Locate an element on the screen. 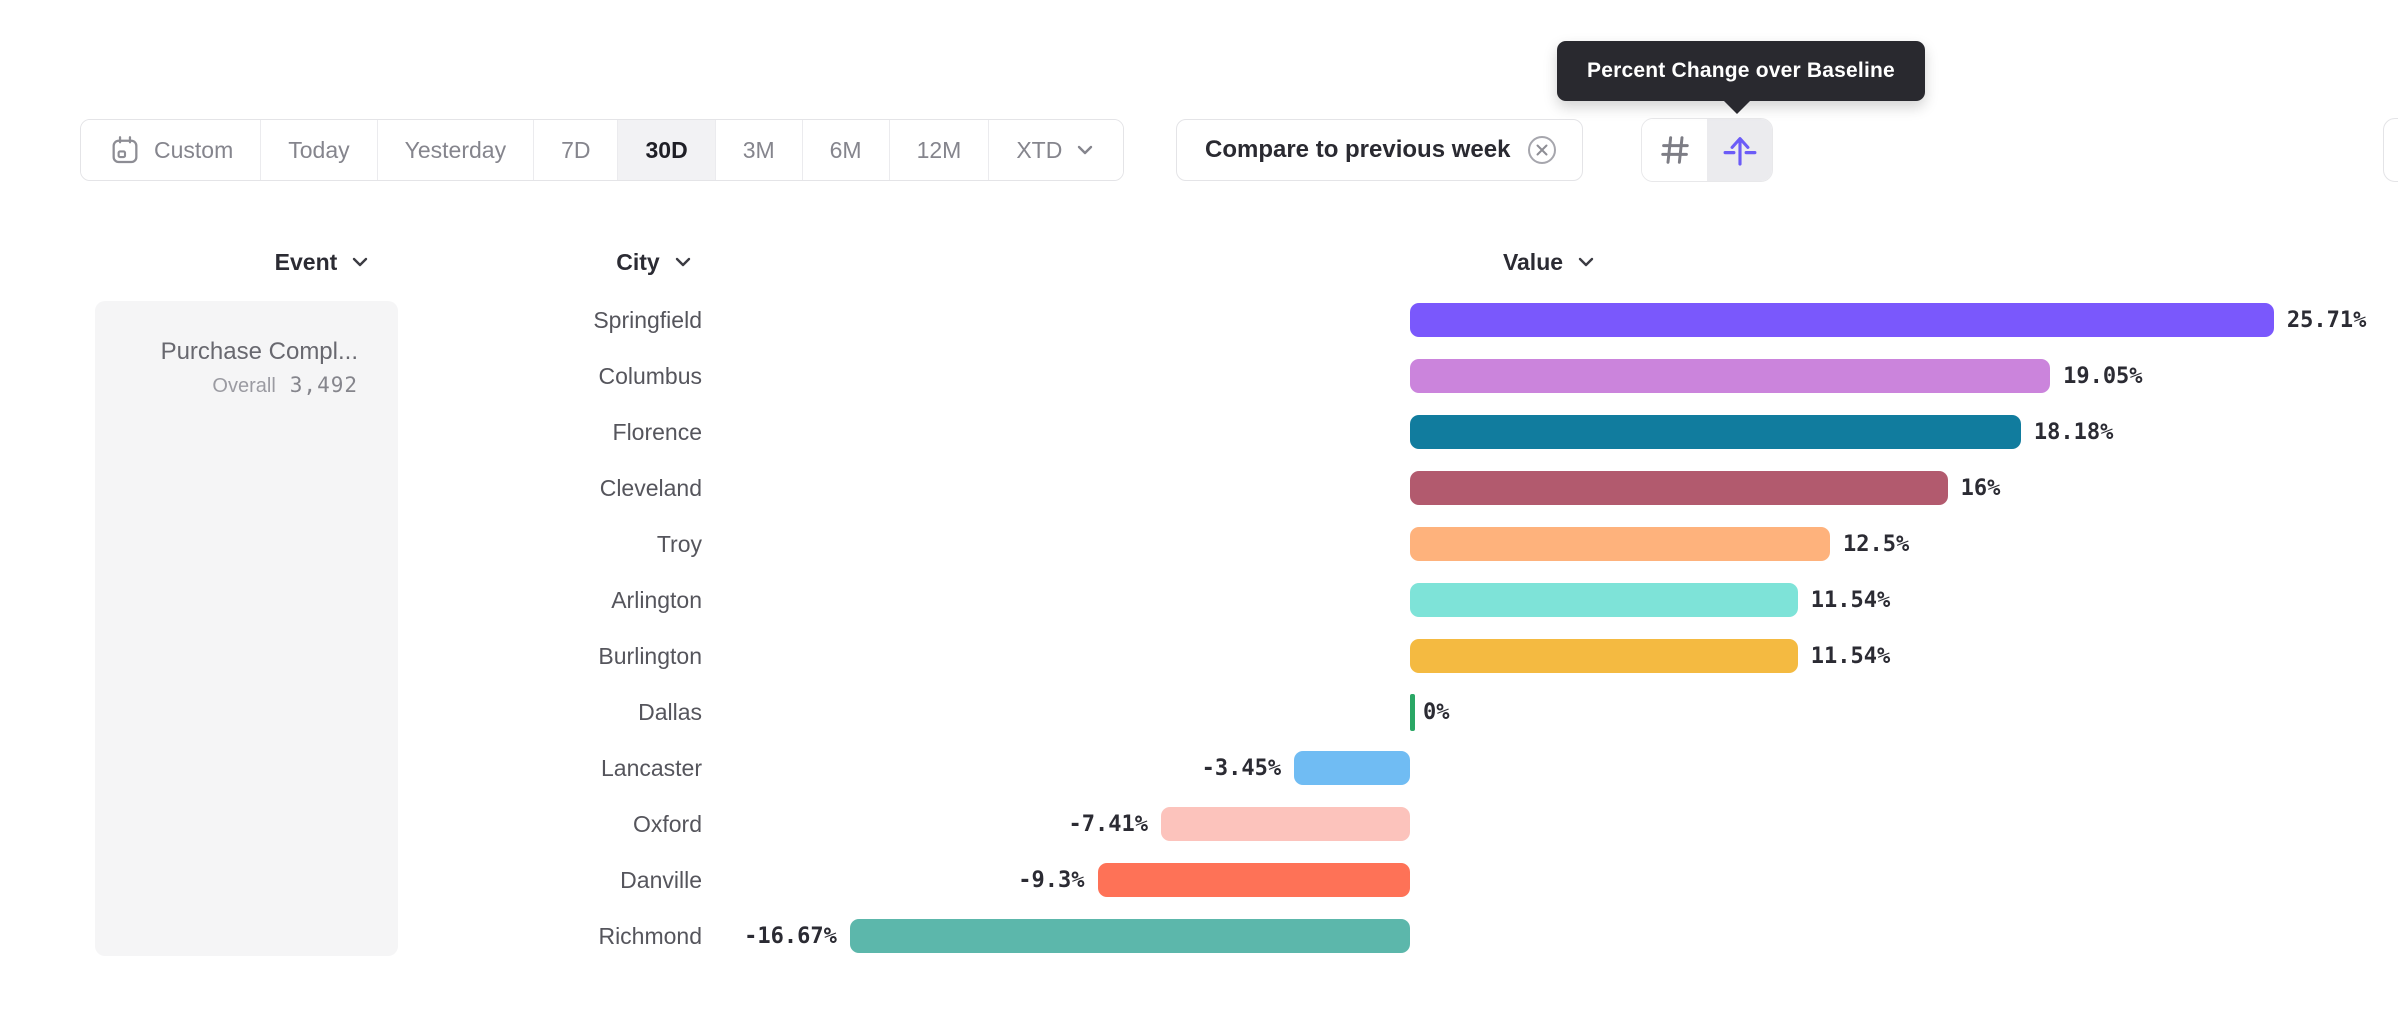  chart-row: Danville -9.3% is located at coordinates (1199, 880).